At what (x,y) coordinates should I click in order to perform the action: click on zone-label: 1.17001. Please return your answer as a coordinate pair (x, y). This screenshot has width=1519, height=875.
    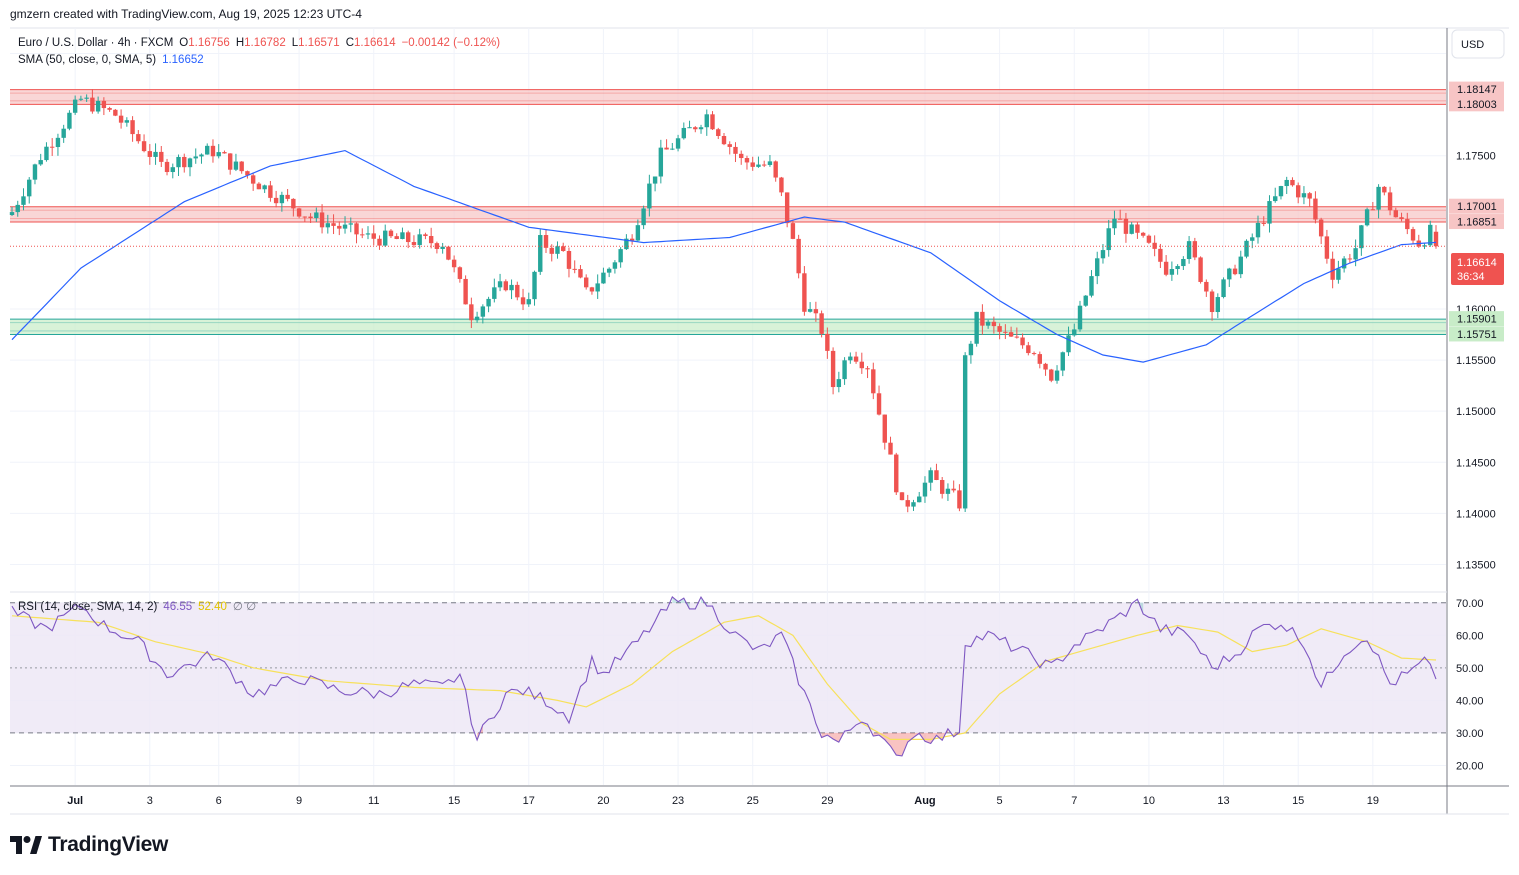
    Looking at the image, I should click on (1477, 207).